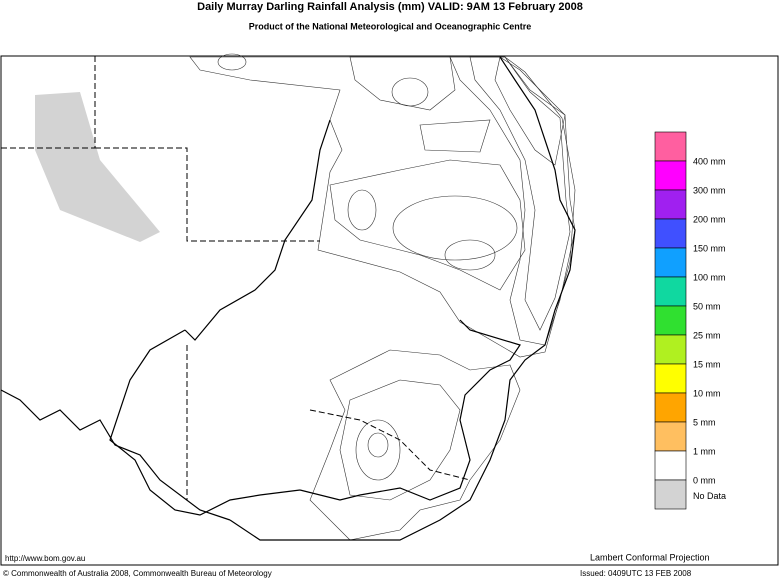 Image resolution: width=780 pixels, height=579 pixels. Describe the element at coordinates (707, 393) in the screenshot. I see `legend-label: 10 mm` at that location.